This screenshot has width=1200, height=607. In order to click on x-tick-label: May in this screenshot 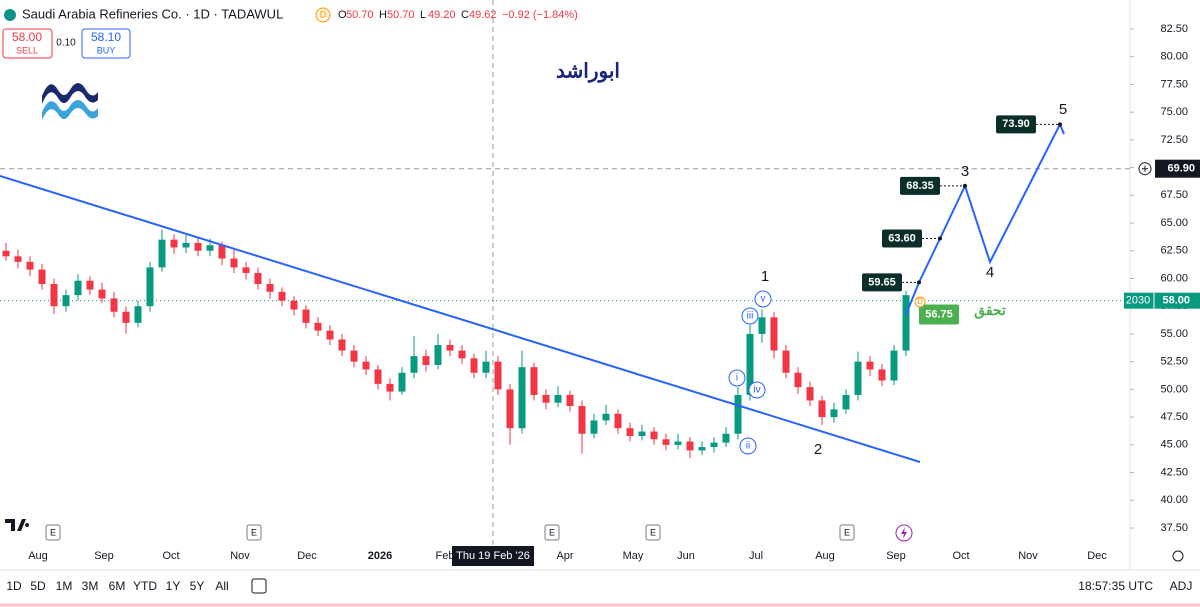, I will do `click(633, 556)`.